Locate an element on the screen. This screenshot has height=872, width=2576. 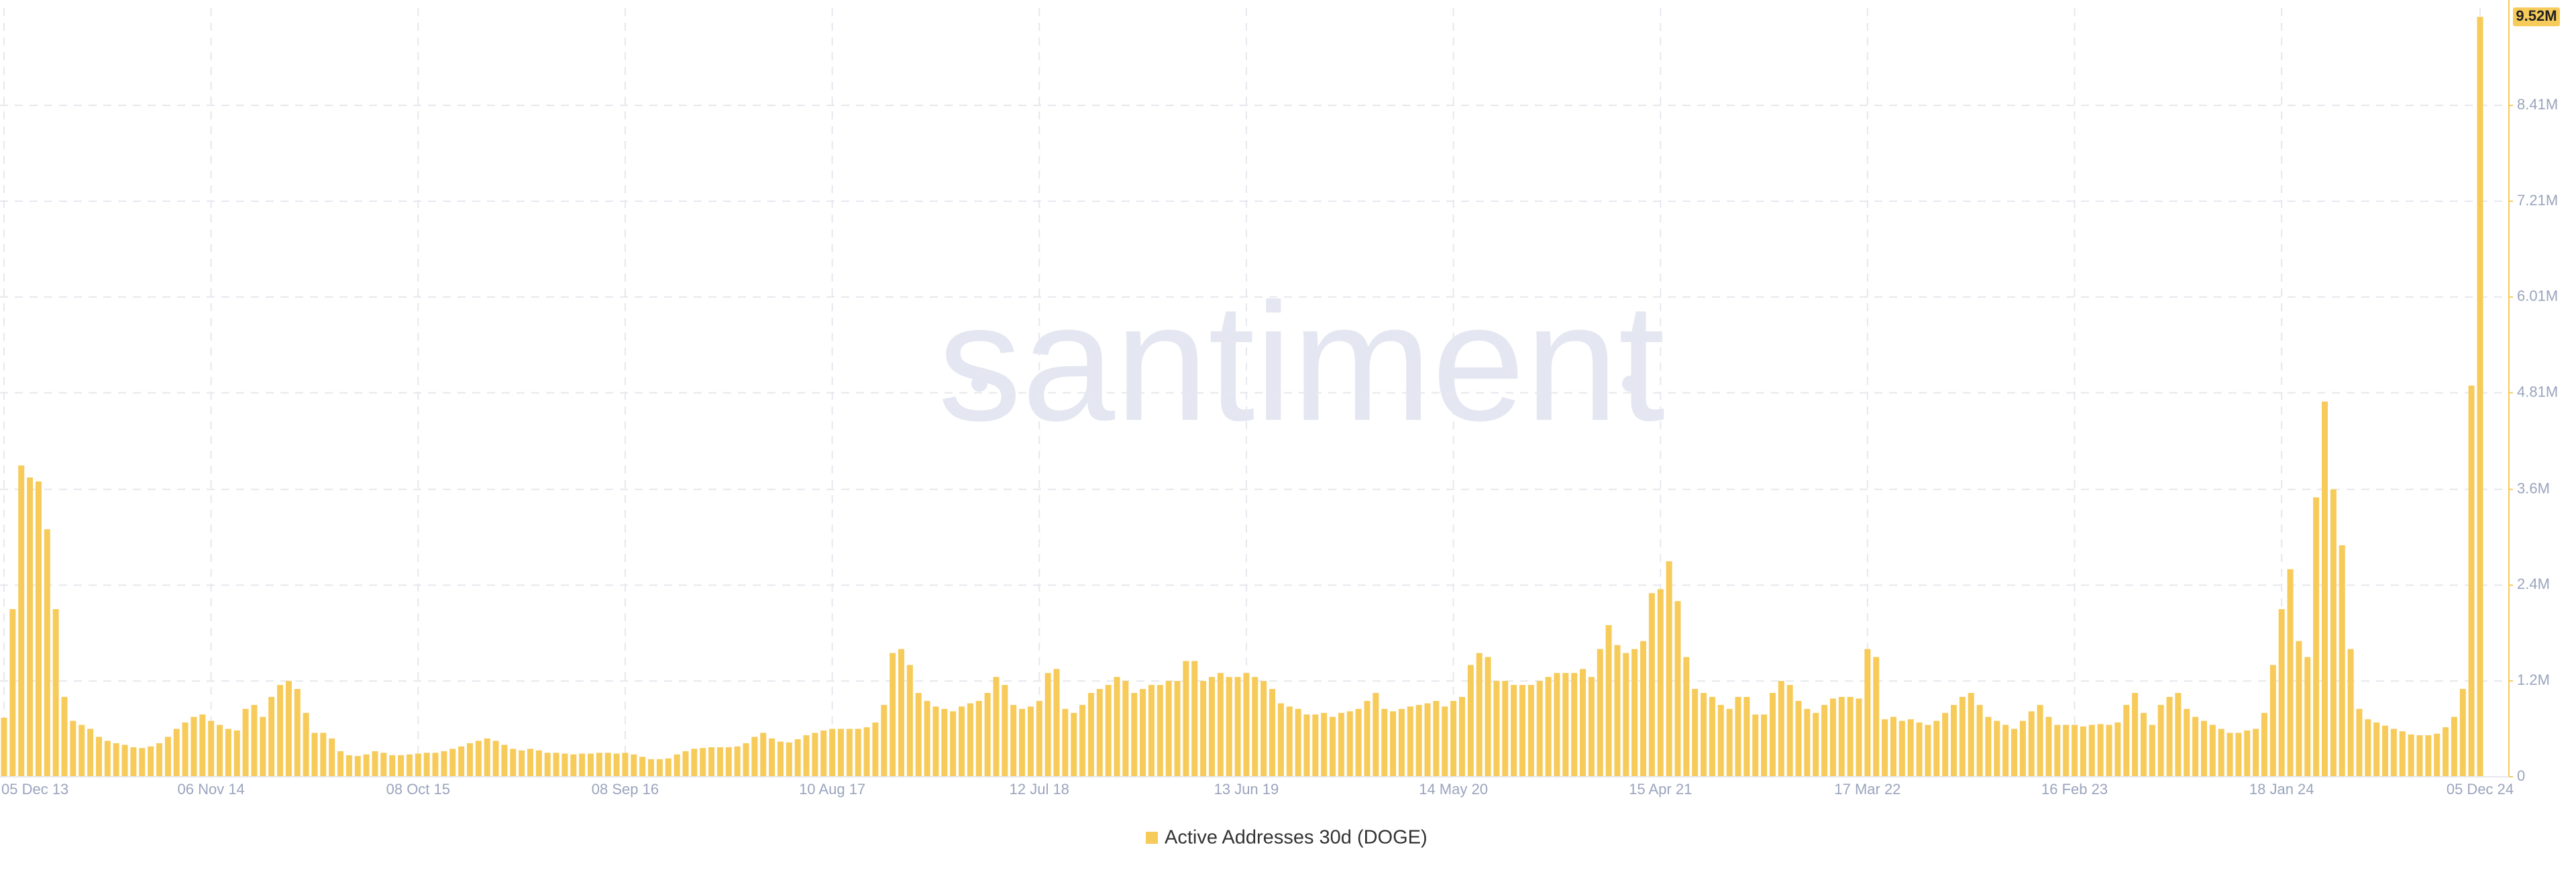
x-tick-label: 10 Aug 17 is located at coordinates (832, 790).